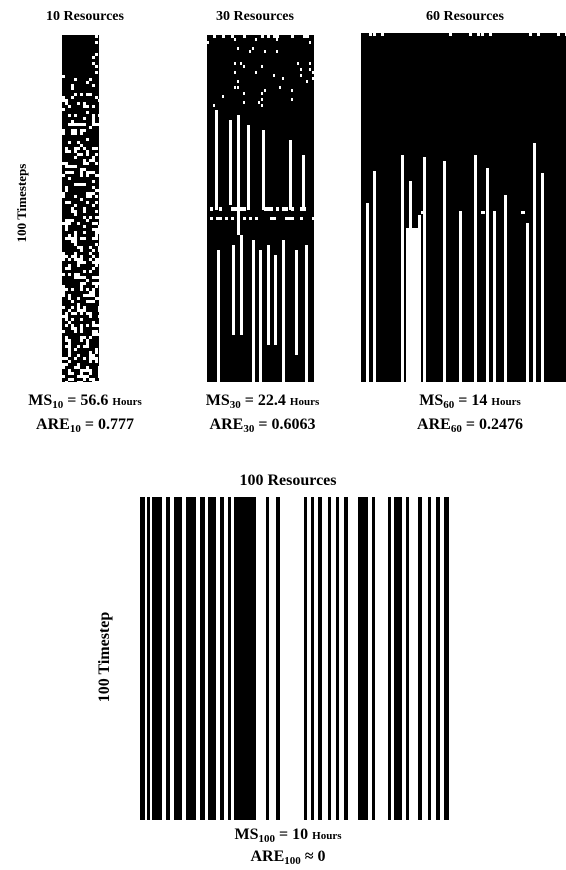 Image resolution: width=566 pixels, height=870 pixels. Describe the element at coordinates (413, 305) in the screenshot. I see `idle-block` at that location.